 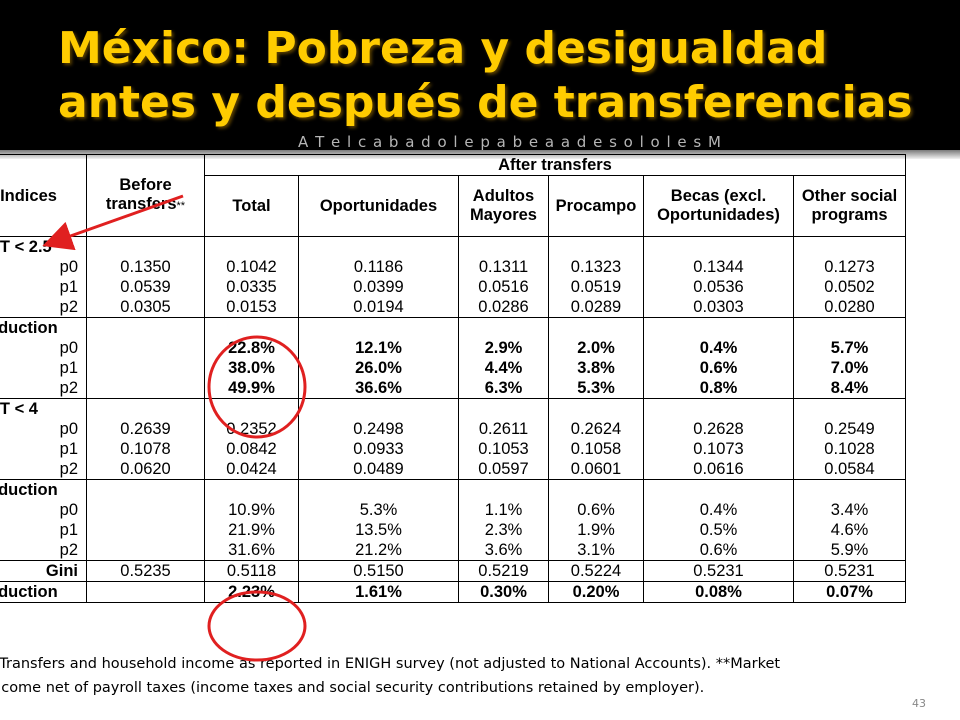 I want to click on header-adultos-mayores: Adultos Mayores, so click(x=503, y=206).